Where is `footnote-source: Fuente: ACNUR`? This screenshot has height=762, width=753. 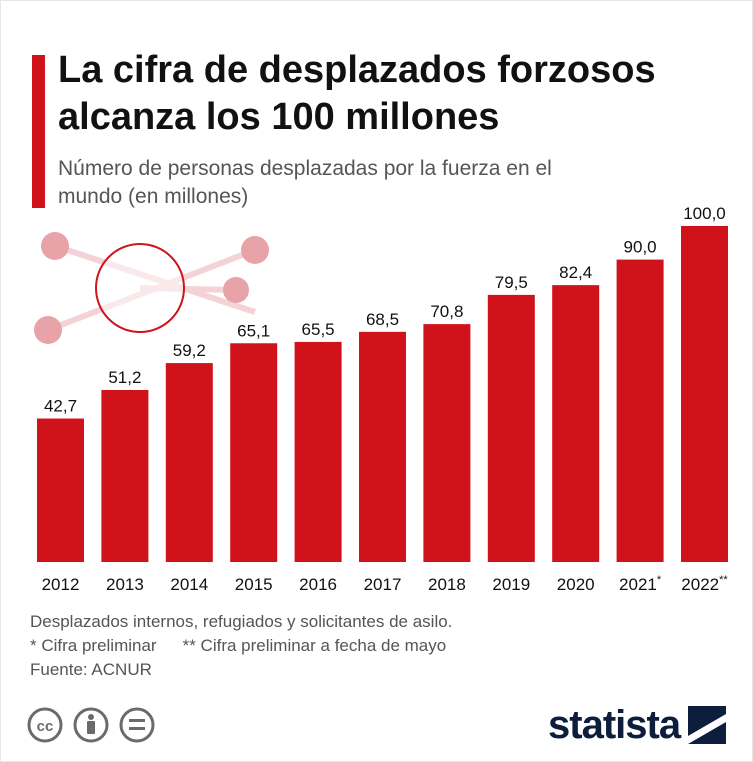 footnote-source: Fuente: ACNUR is located at coordinates (91, 669).